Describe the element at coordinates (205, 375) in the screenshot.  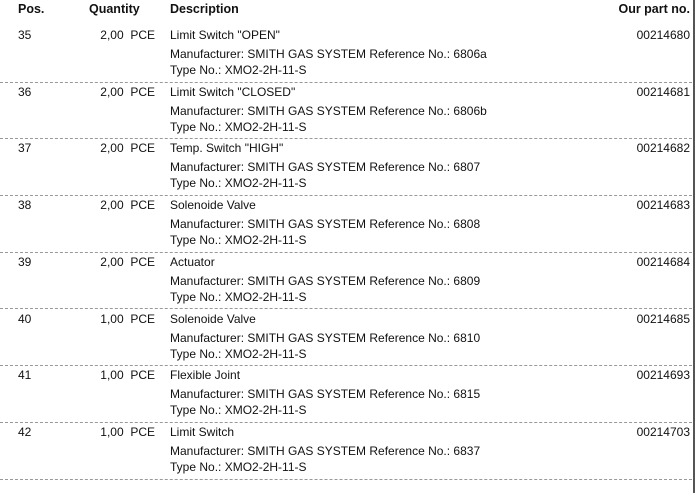
I see `row-desc: Flexible Joint` at that location.